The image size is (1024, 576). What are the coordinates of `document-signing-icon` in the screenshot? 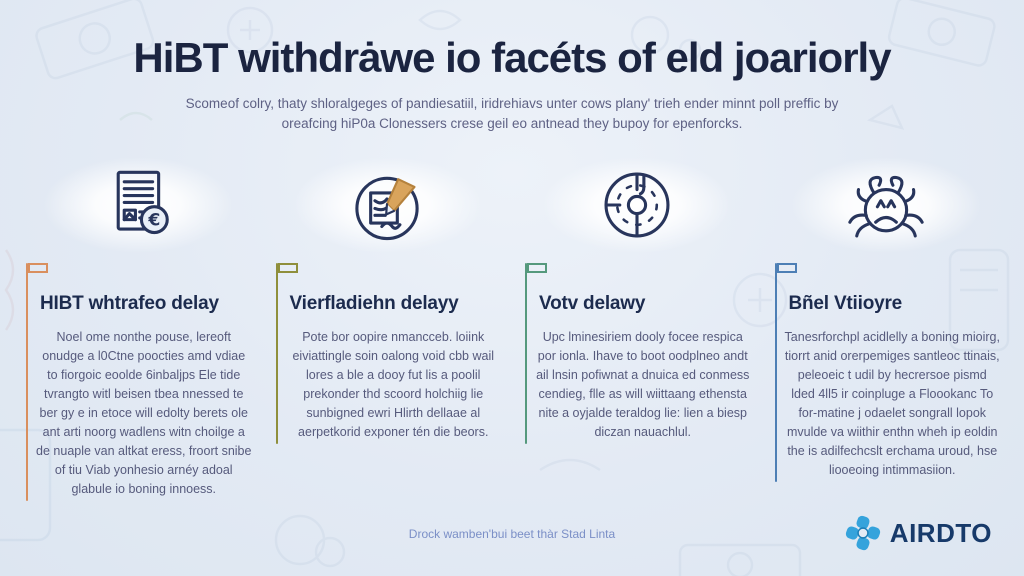 It's located at (387, 208).